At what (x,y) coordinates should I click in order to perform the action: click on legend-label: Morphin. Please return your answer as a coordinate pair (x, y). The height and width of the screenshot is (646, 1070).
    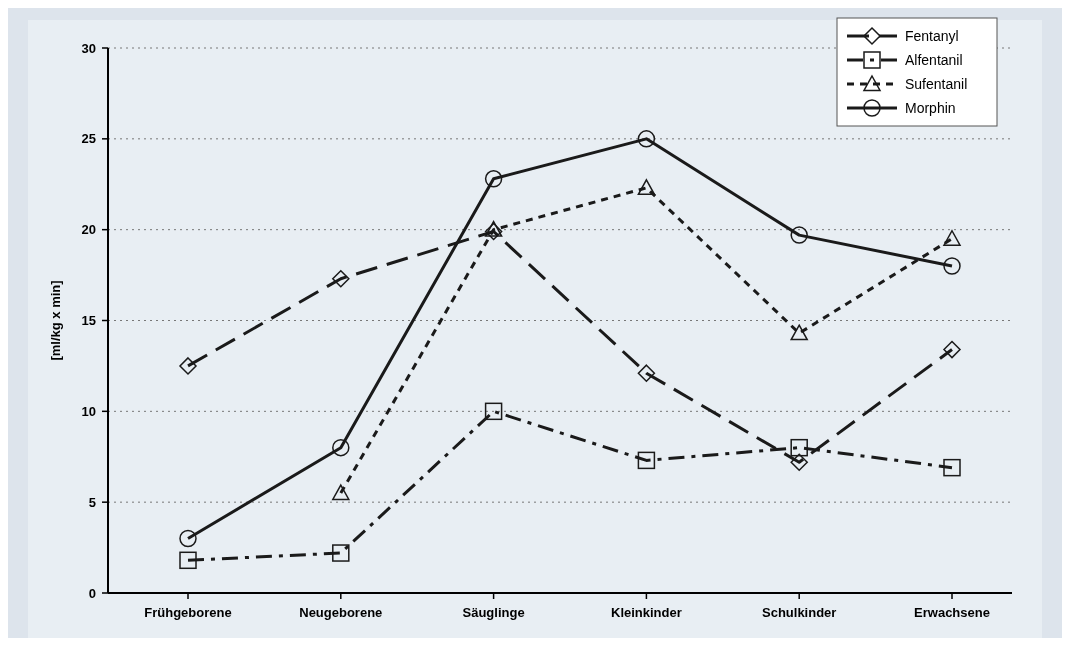
    Looking at the image, I should click on (930, 107).